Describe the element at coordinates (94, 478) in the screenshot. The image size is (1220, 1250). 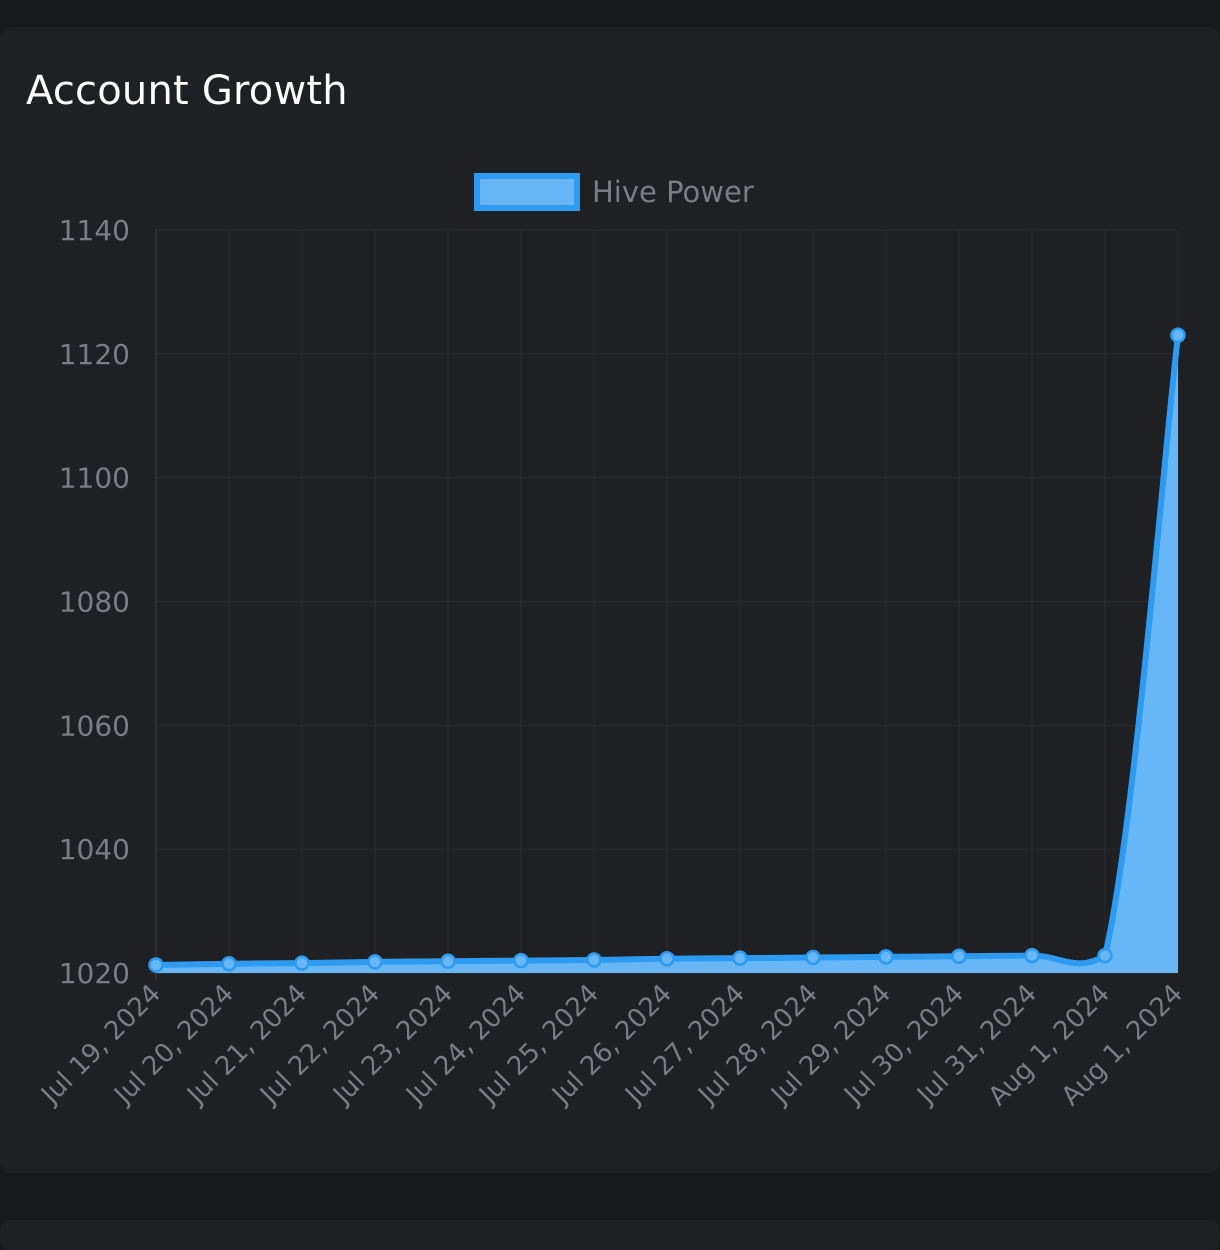
I see `y-tick-label: 1100` at that location.